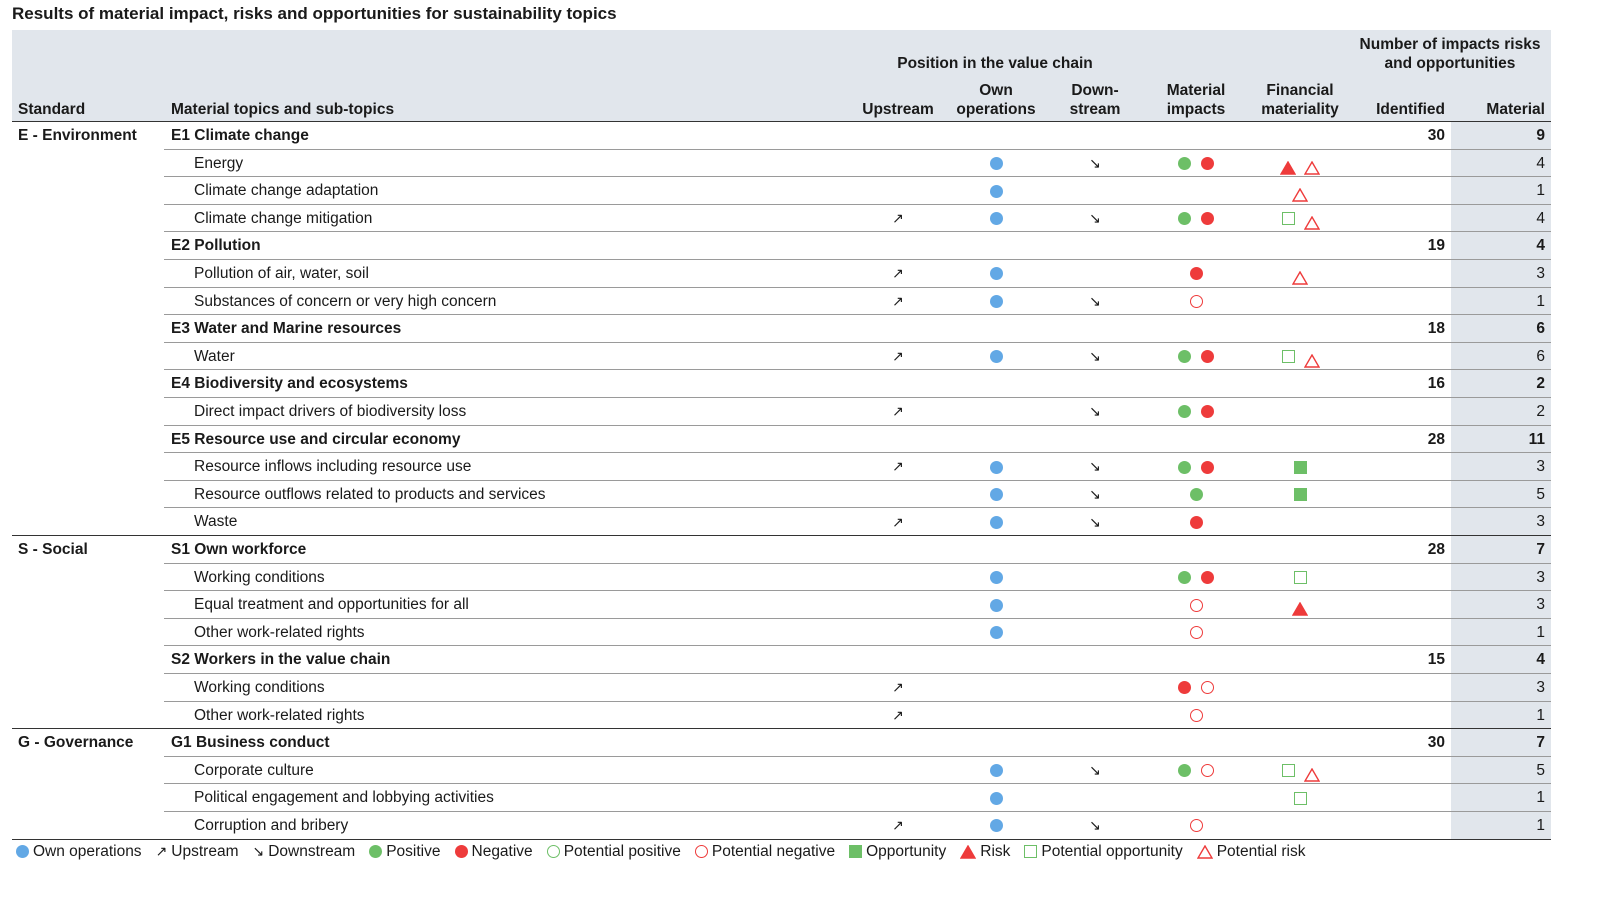 The image size is (1623, 906). Describe the element at coordinates (781, 440) in the screenshot. I see `table-row: E5 Resource use and circular economy 28 11` at that location.